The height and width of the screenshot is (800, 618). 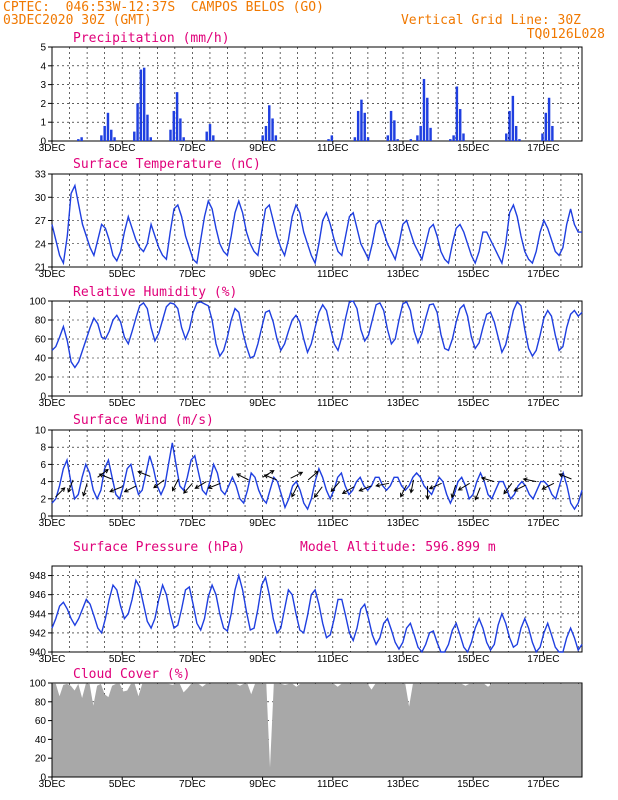 What do you see at coordinates (43, 465) in the screenshot?
I see `y-tick-label: 6` at bounding box center [43, 465].